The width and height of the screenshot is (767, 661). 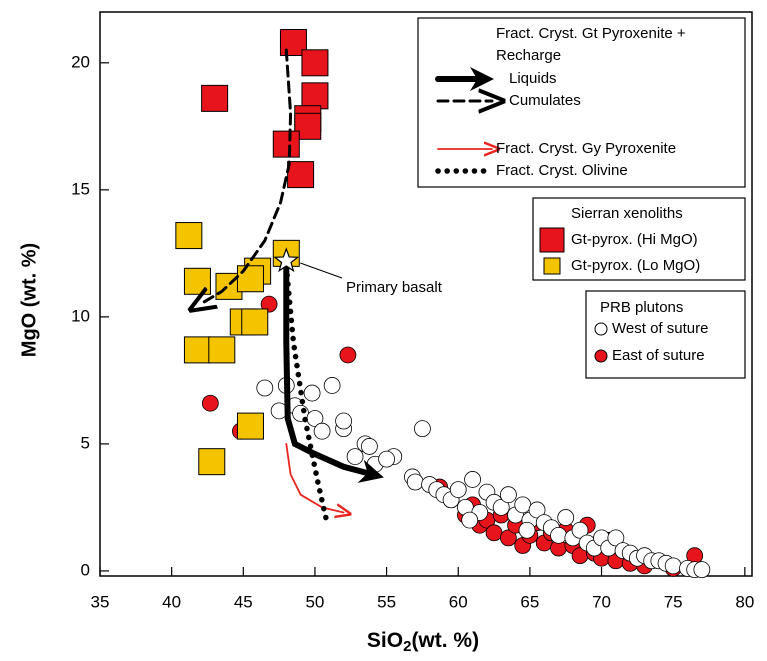 What do you see at coordinates (744, 601) in the screenshot?
I see `x-tick-label: 80` at bounding box center [744, 601].